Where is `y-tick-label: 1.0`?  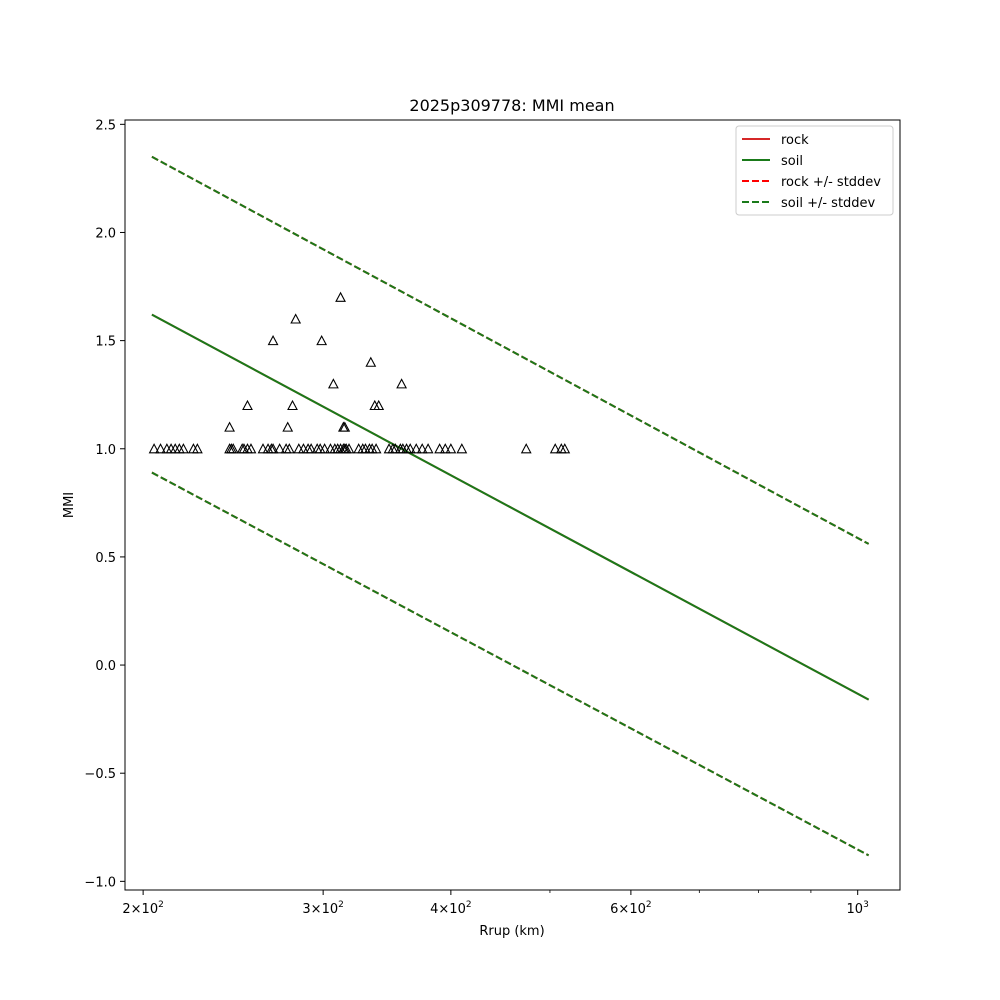
y-tick-label: 1.0 is located at coordinates (105, 450).